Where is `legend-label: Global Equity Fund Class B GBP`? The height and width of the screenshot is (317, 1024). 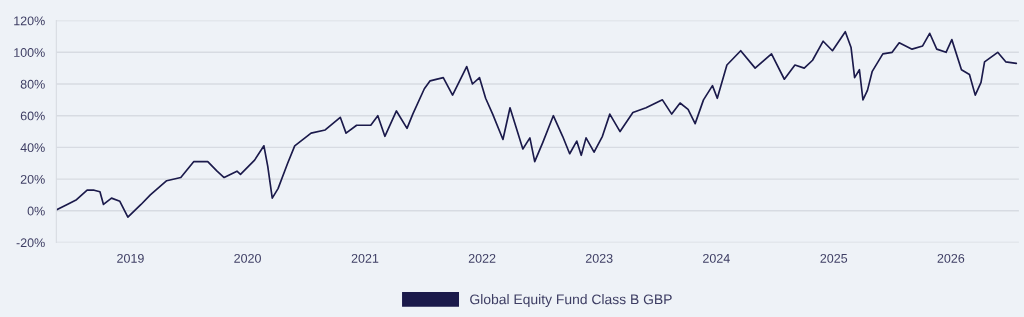
legend-label: Global Equity Fund Class B GBP is located at coordinates (571, 300).